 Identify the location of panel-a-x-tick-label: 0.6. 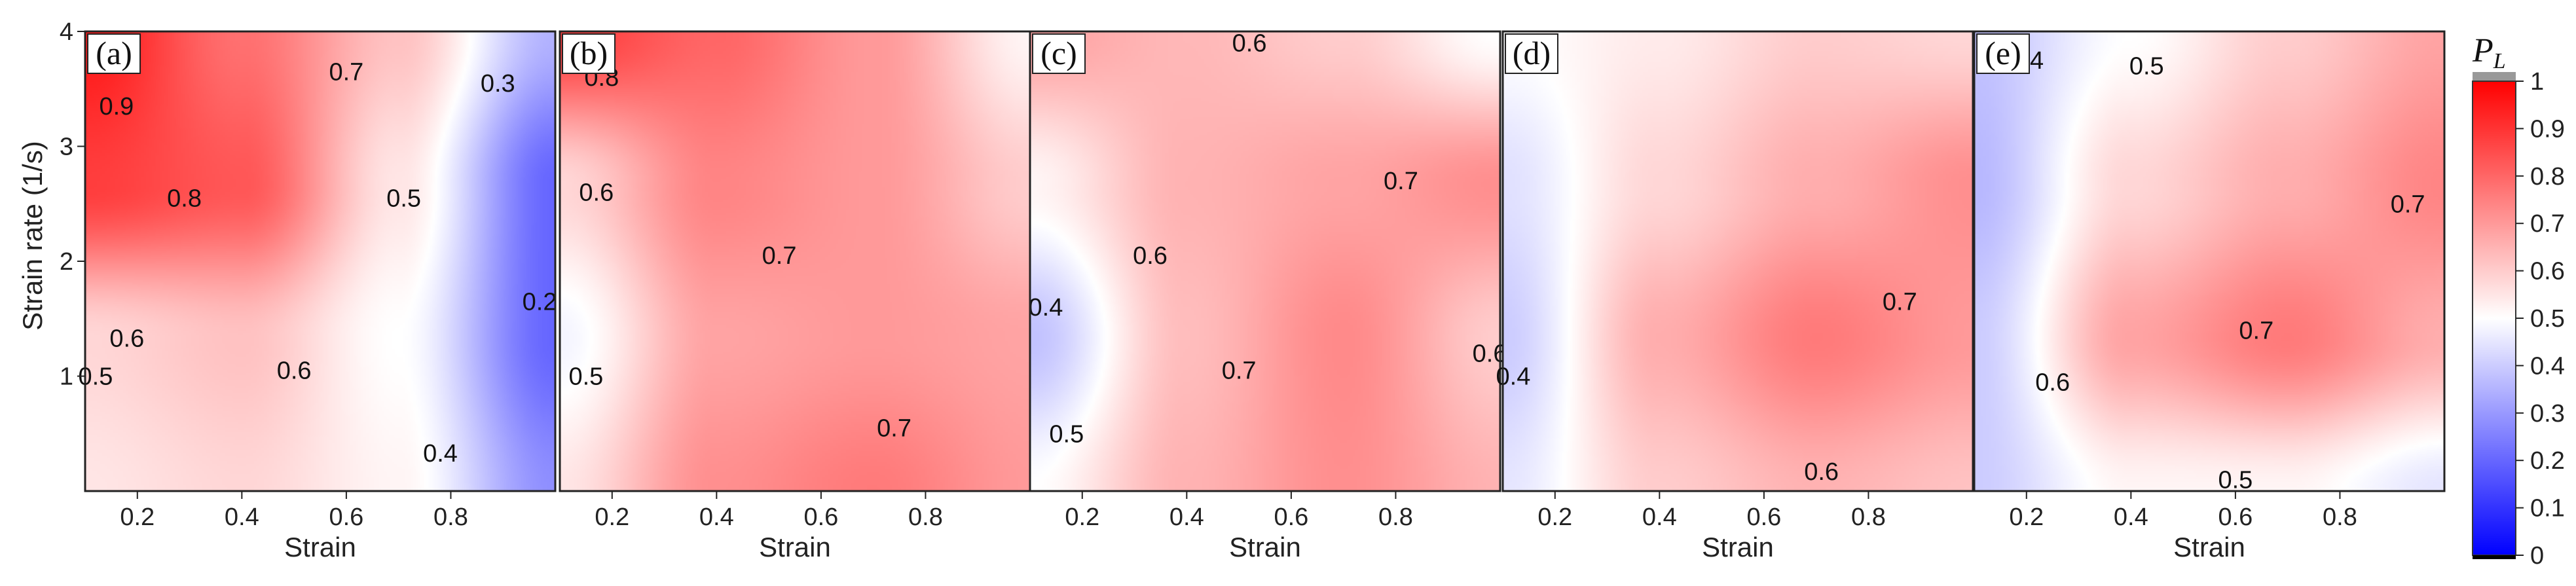
(346, 517).